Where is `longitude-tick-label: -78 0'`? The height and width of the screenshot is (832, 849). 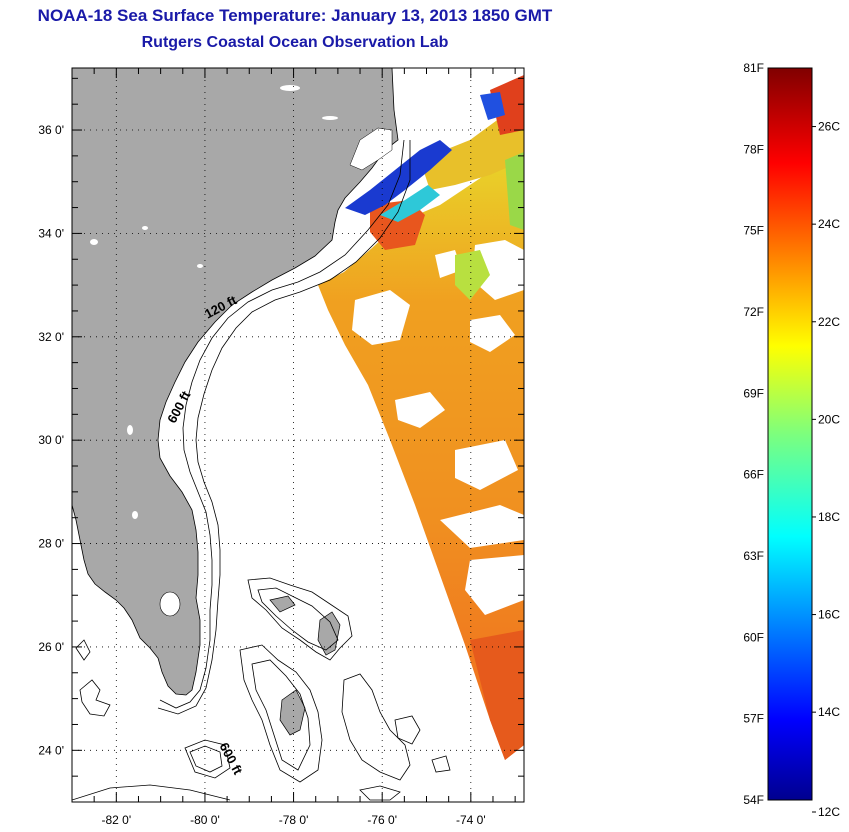 longitude-tick-label: -78 0' is located at coordinates (294, 820).